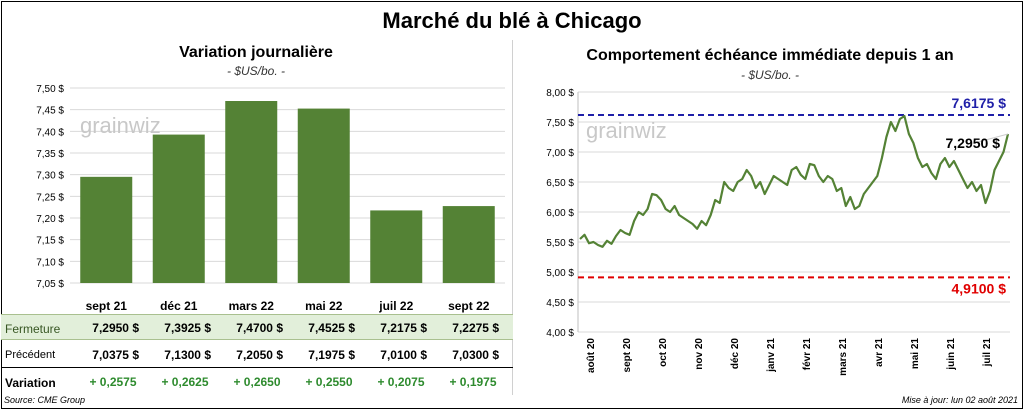  What do you see at coordinates (115, 328) in the screenshot?
I see `table-cell: 7,2950 $` at bounding box center [115, 328].